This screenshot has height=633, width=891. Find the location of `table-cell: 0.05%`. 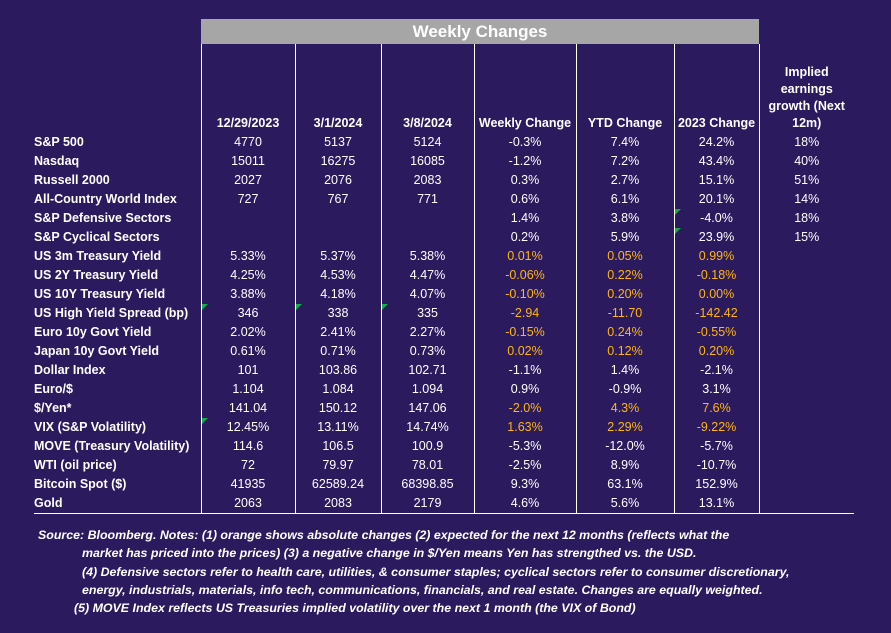

table-cell: 0.05% is located at coordinates (624, 256).